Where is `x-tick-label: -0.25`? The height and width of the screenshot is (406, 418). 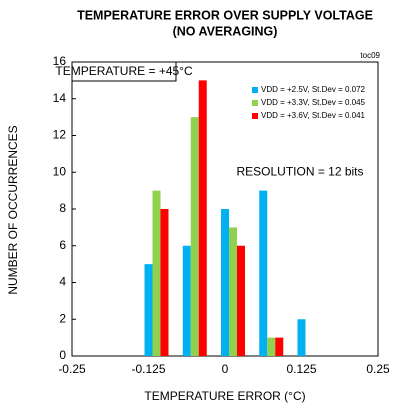
x-tick-label: -0.25 is located at coordinates (72, 369).